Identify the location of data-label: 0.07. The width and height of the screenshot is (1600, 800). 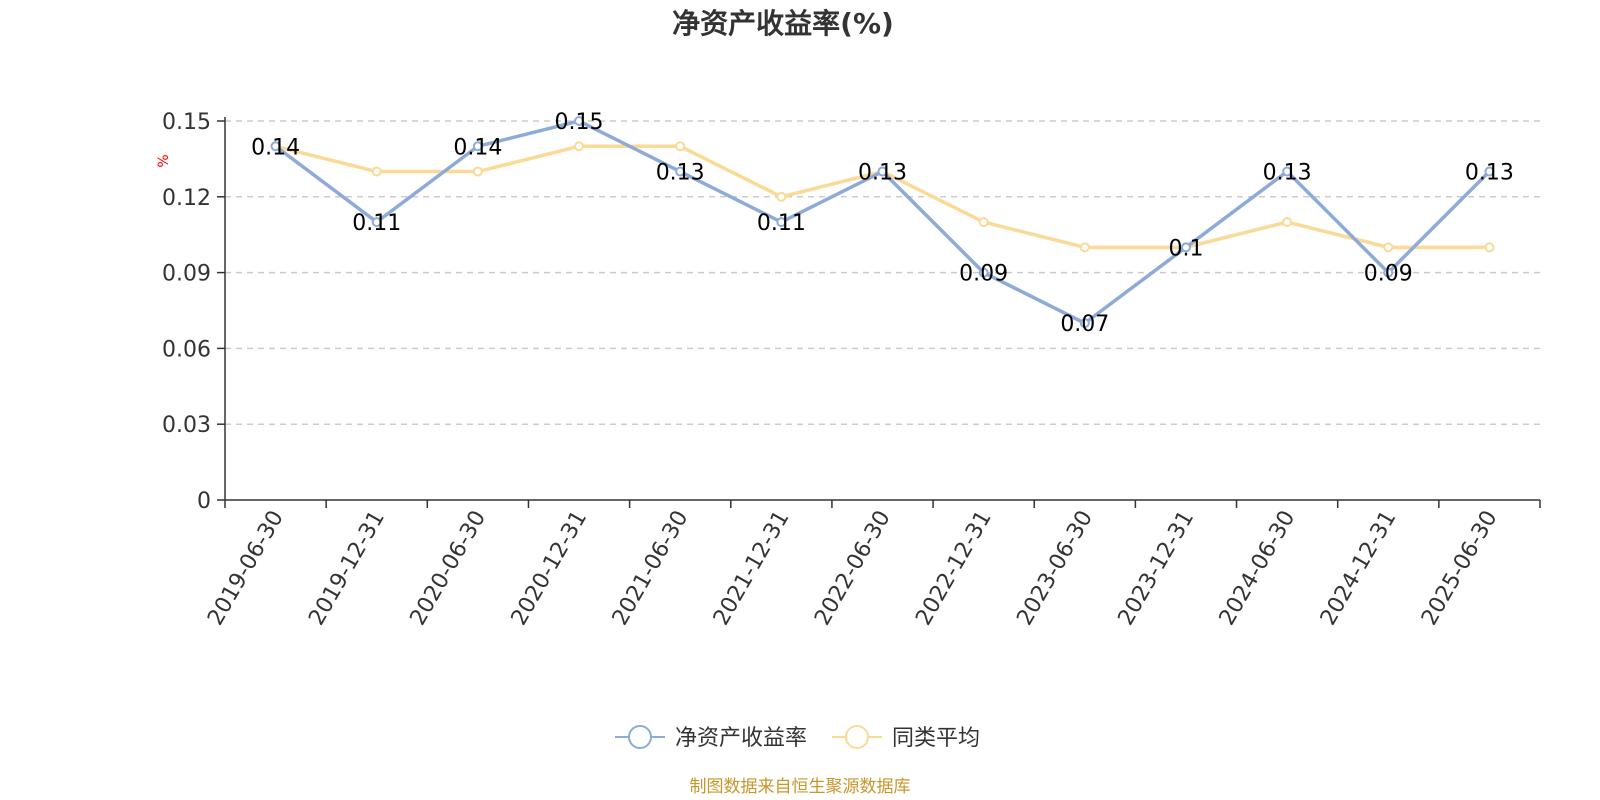
(1084, 324).